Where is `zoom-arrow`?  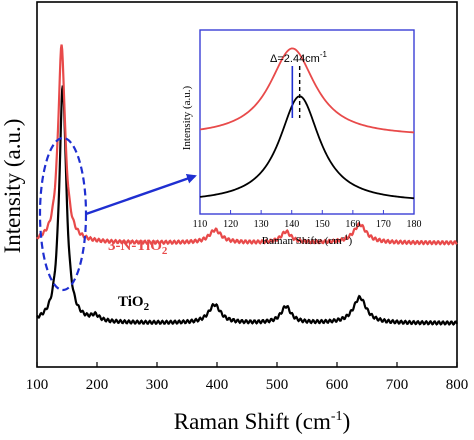
zoom-arrow is located at coordinates (141, 194).